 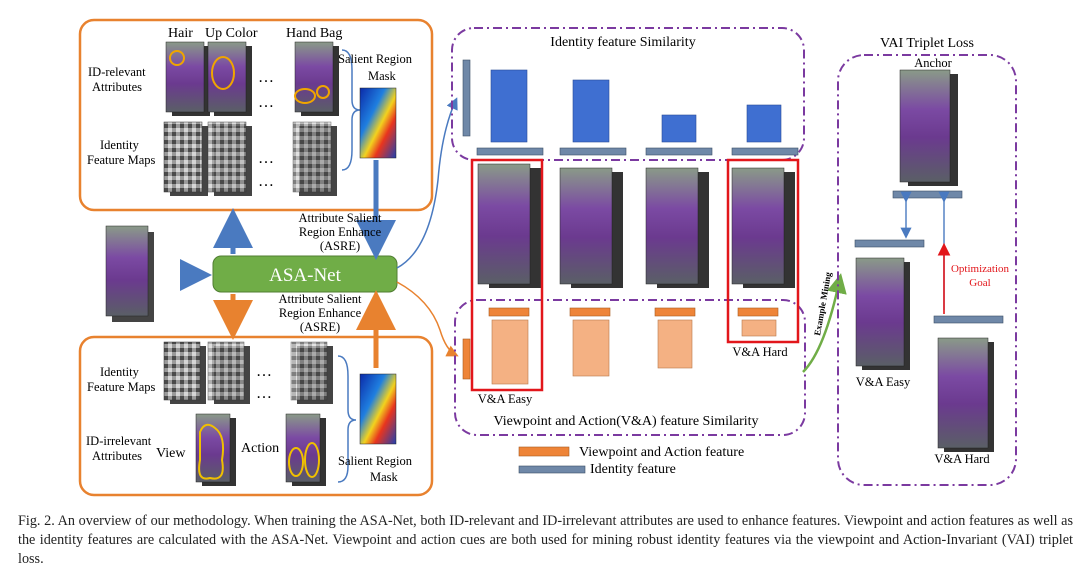 What do you see at coordinates (340, 218) in the screenshot?
I see `asre-top-1: Attribute Salient` at bounding box center [340, 218].